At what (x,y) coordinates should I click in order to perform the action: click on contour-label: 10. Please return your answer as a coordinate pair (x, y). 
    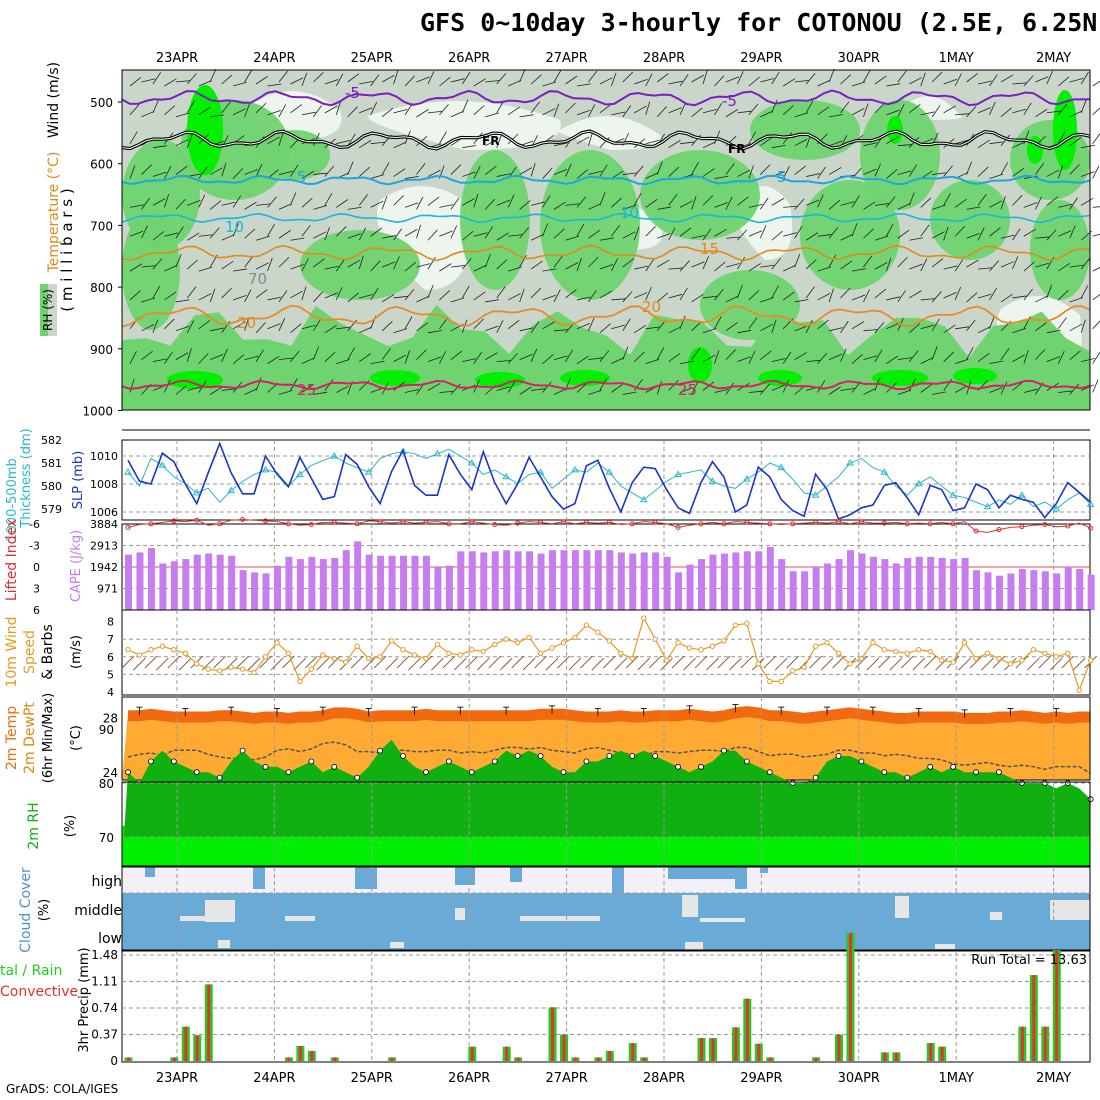
    Looking at the image, I should click on (234, 227).